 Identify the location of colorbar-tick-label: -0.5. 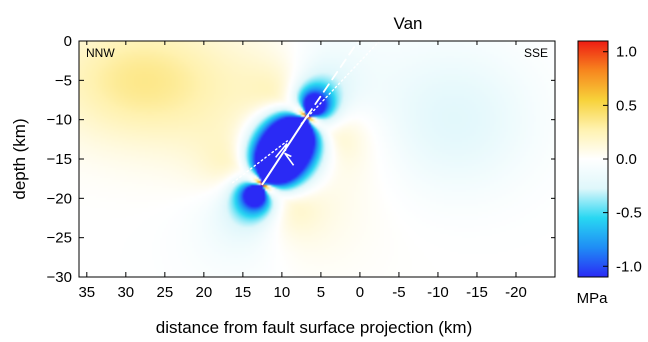
(629, 213).